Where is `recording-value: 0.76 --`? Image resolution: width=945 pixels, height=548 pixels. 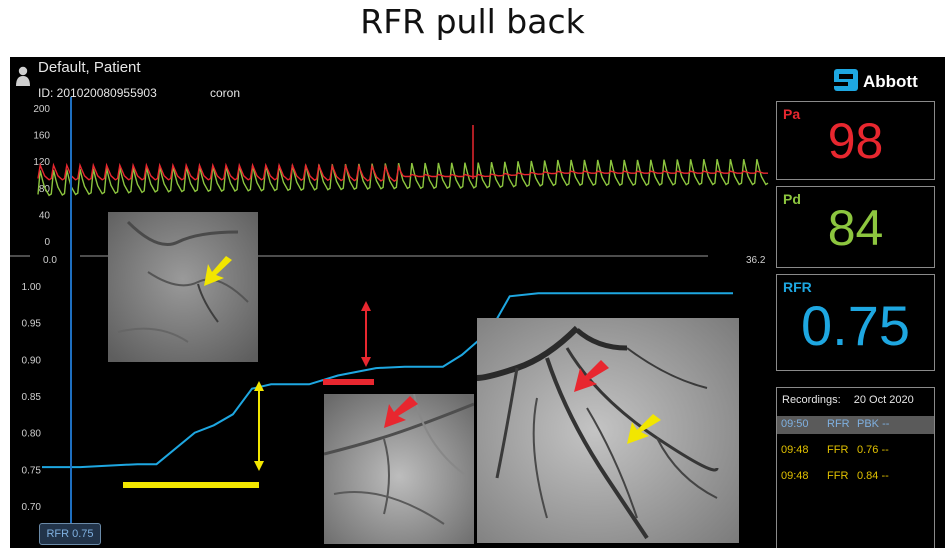
recording-value: 0.76 -- is located at coordinates (873, 450).